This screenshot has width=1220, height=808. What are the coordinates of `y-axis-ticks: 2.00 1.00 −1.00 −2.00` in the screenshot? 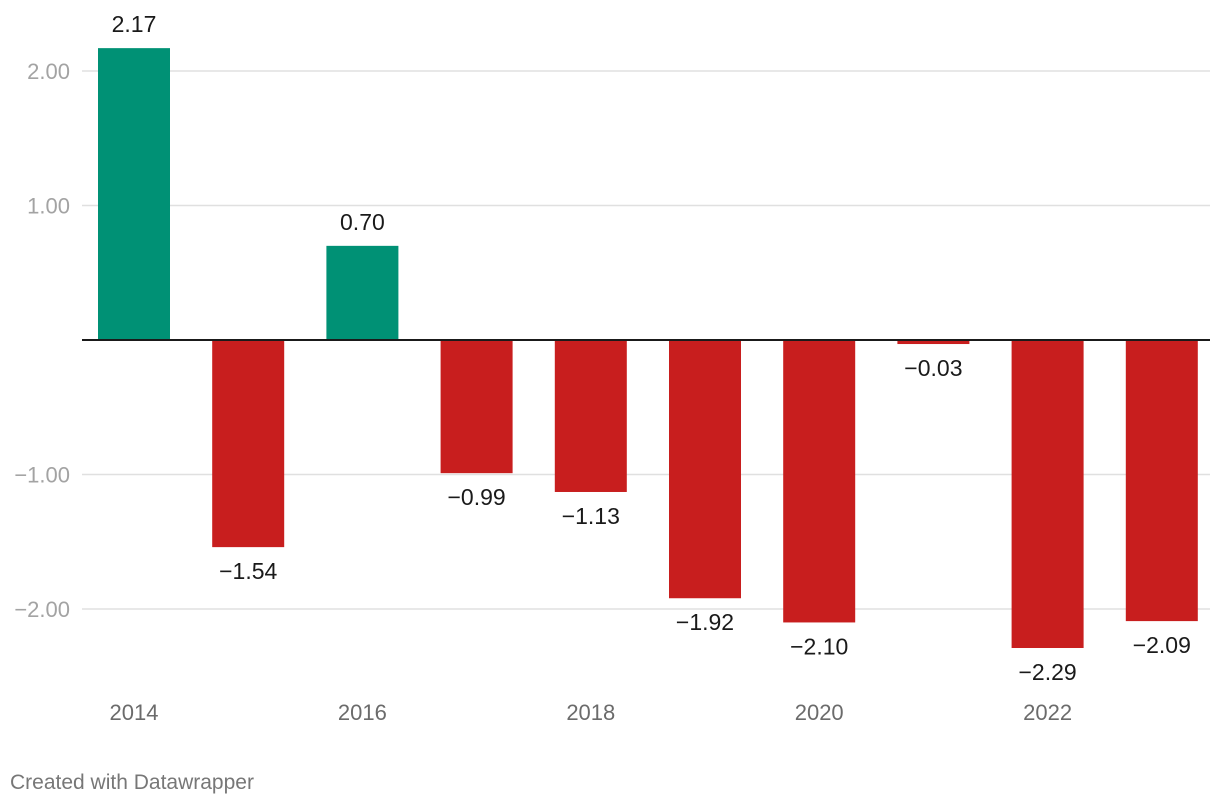 It's located at (42, 340).